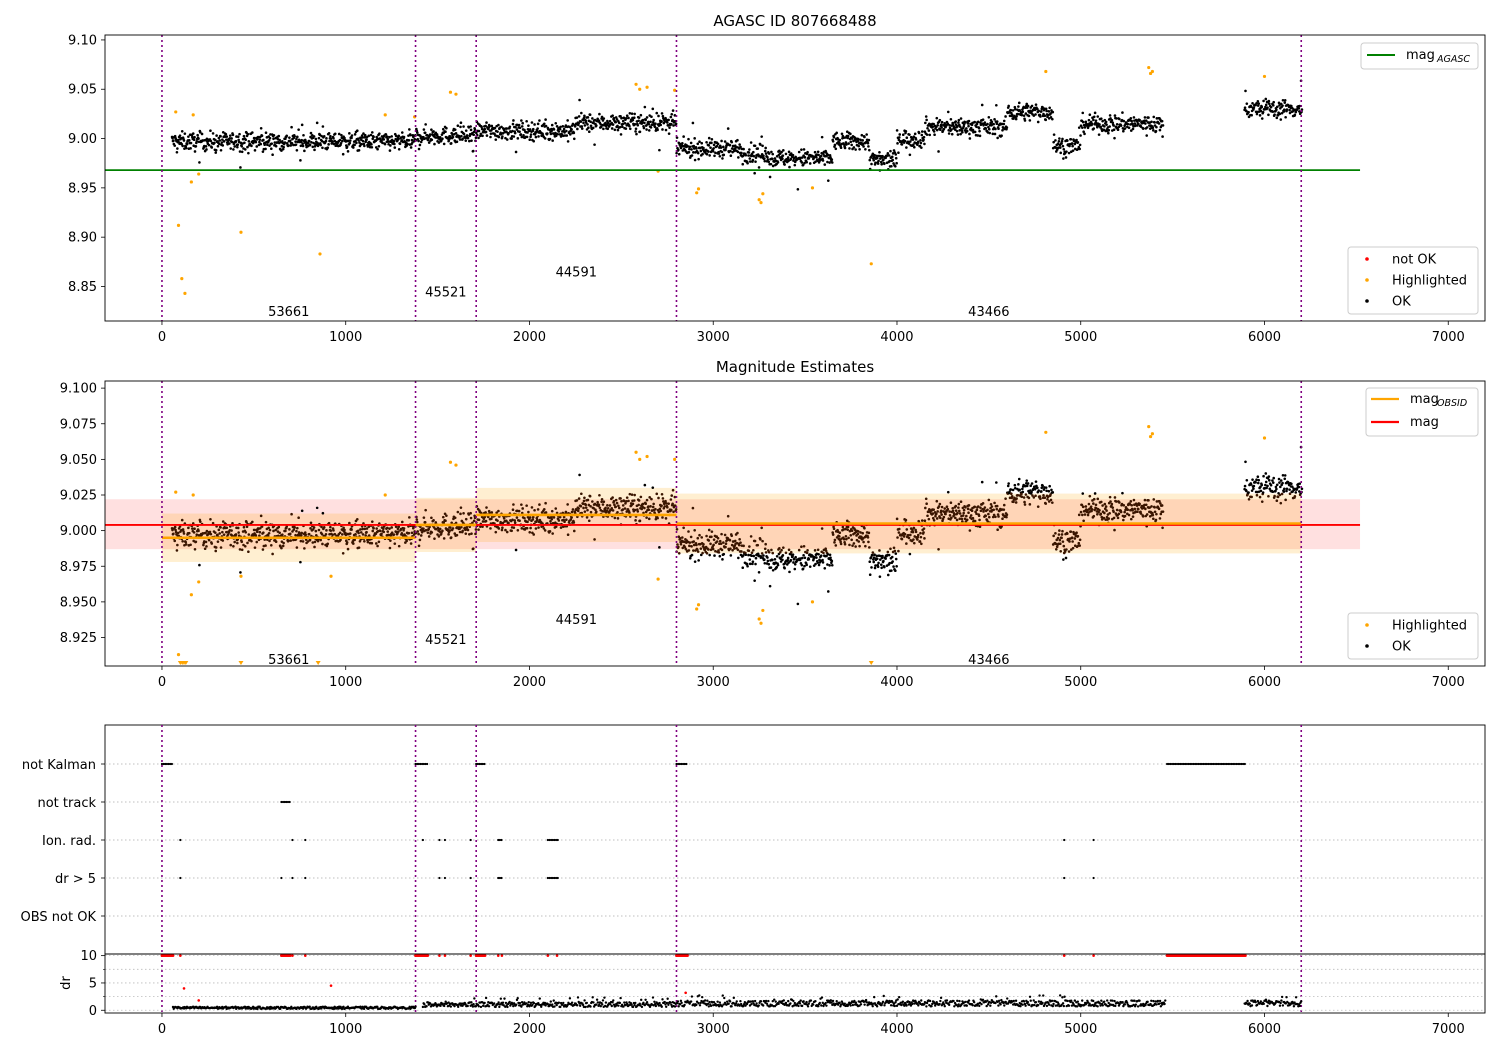 The image size is (1500, 1050). What do you see at coordinates (78, 424) in the screenshot?
I see `middle-y-tick-label: 9.075` at bounding box center [78, 424].